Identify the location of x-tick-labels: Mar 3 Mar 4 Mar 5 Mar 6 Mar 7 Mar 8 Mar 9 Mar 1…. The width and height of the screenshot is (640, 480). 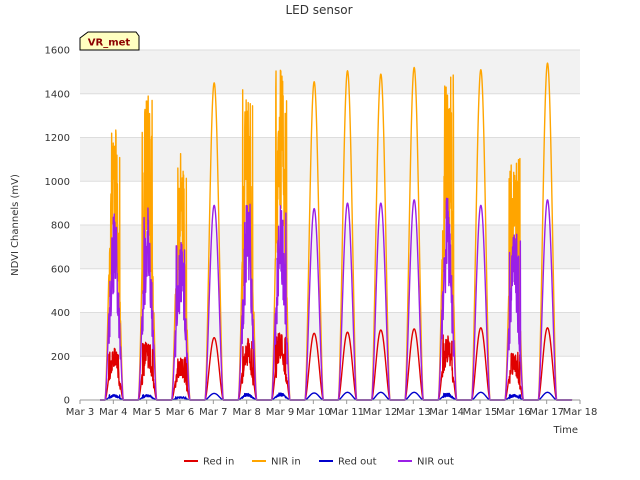
(332, 409).